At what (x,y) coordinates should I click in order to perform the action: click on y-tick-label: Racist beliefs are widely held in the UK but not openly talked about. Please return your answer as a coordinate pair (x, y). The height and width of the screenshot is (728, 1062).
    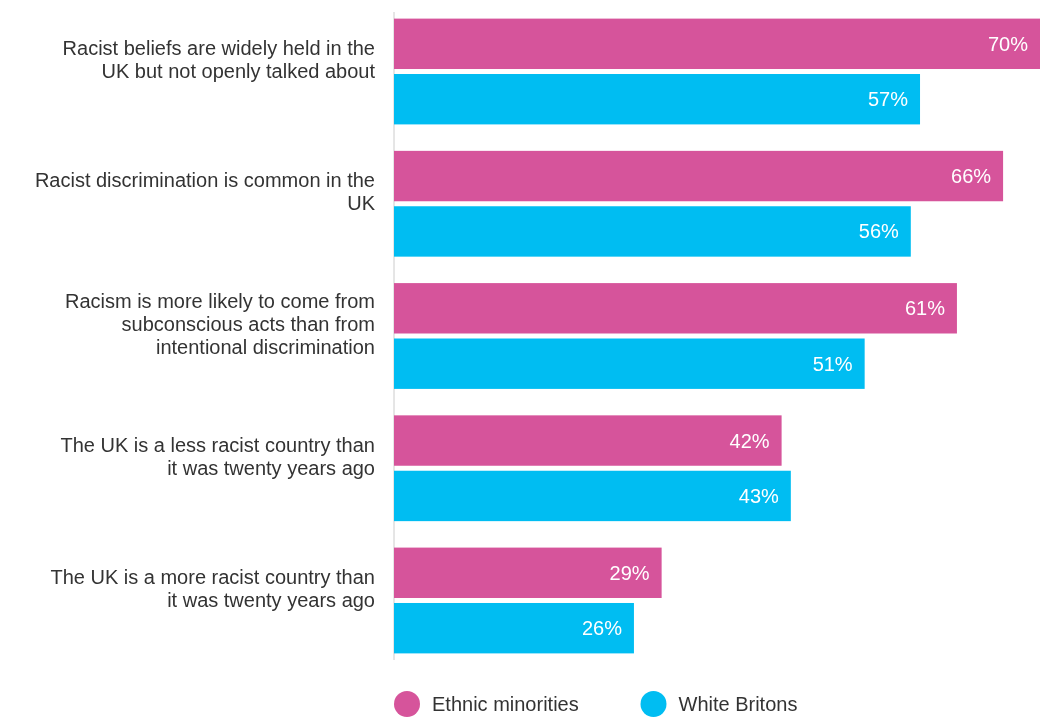
    Looking at the image, I should click on (219, 60).